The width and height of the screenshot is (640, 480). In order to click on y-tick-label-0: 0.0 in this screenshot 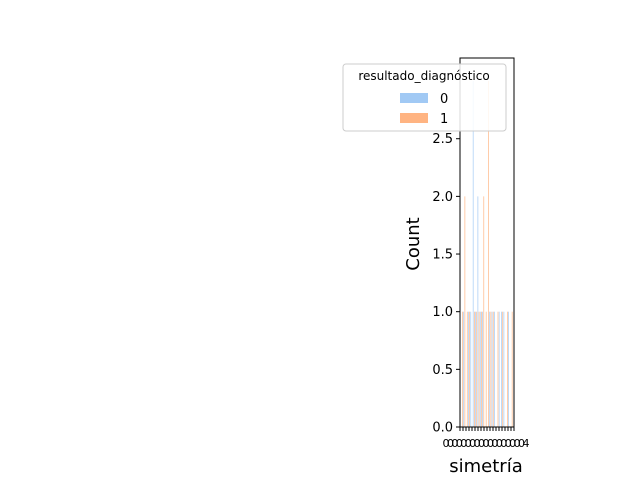, I will do `click(442, 428)`.